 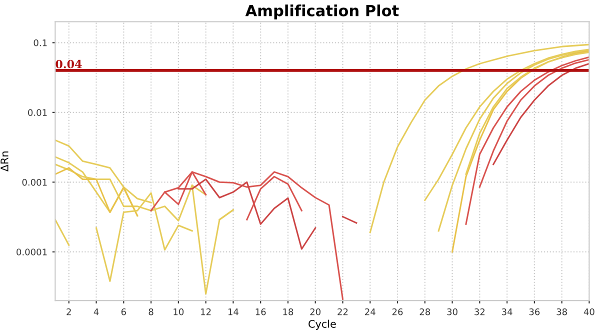 What do you see at coordinates (69, 64) in the screenshot?
I see `ref-line-label: 0.04` at bounding box center [69, 64].